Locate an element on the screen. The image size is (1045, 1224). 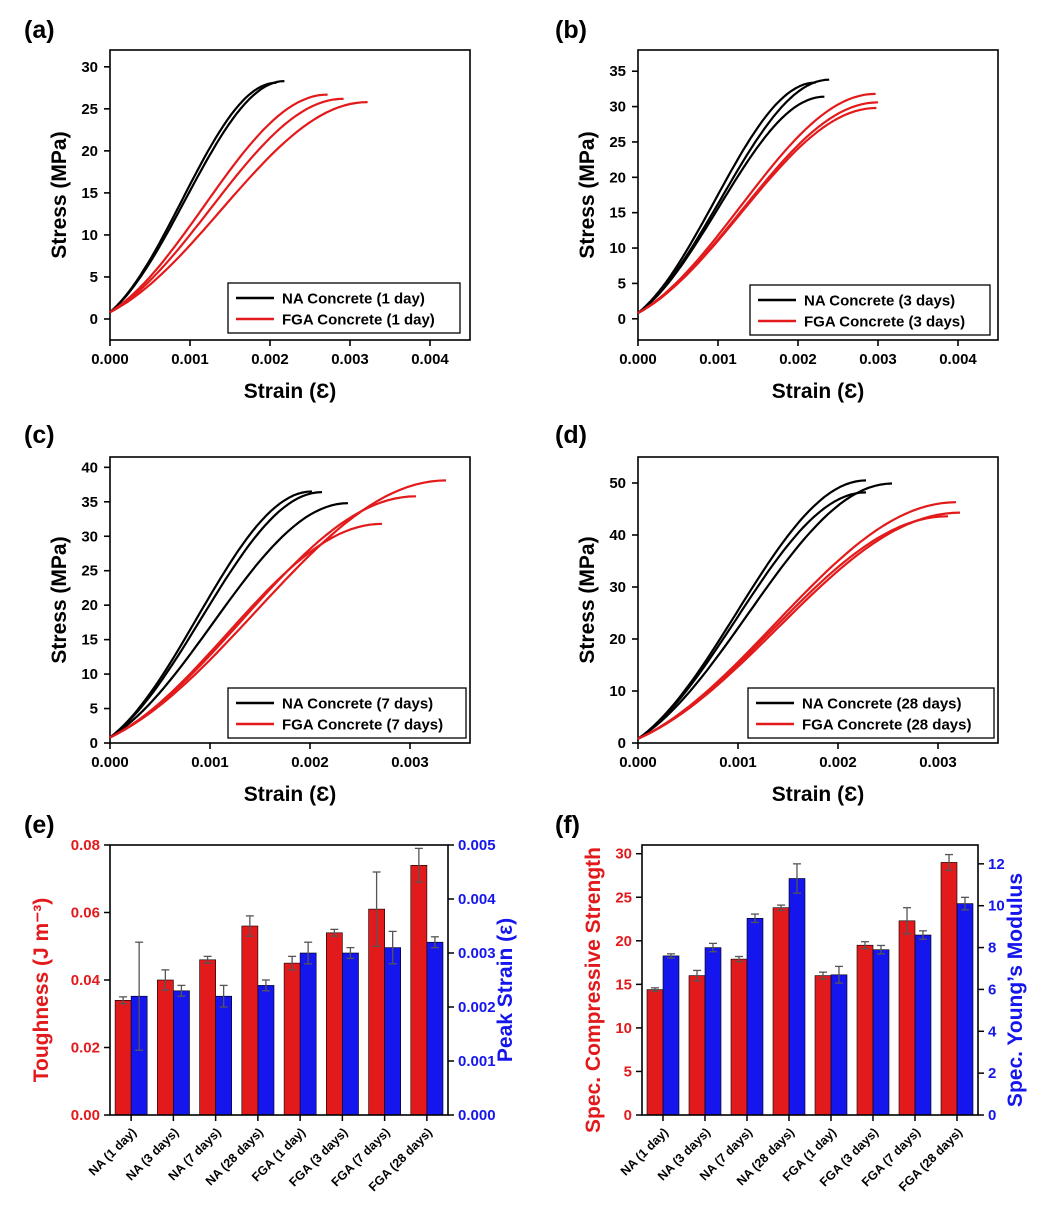
right-y-tick-label: 0.005 is located at coordinates (477, 845).